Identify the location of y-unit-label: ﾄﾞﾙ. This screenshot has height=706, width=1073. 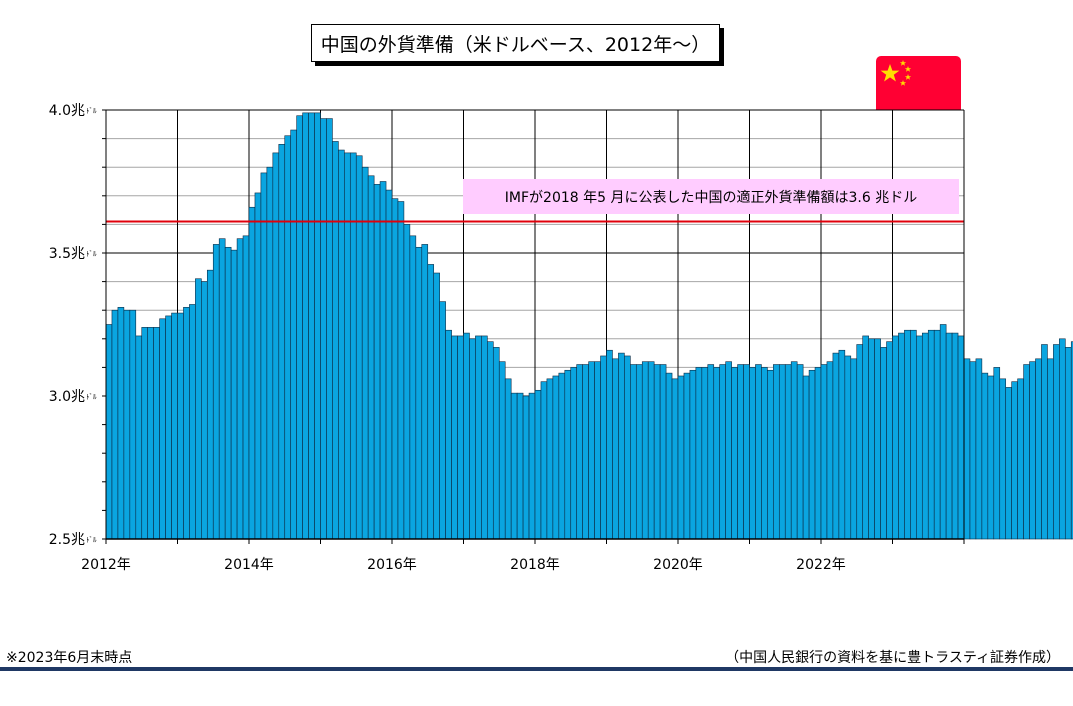
(91, 540).